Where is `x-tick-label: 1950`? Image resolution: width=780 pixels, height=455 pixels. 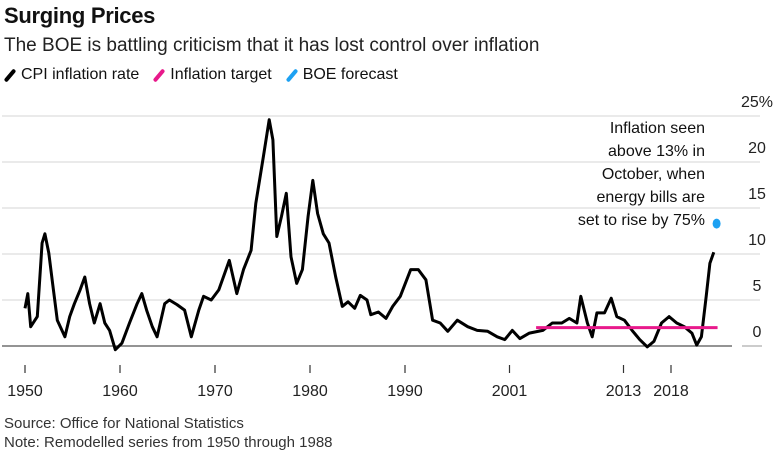
x-tick-label: 1950 is located at coordinates (25, 391).